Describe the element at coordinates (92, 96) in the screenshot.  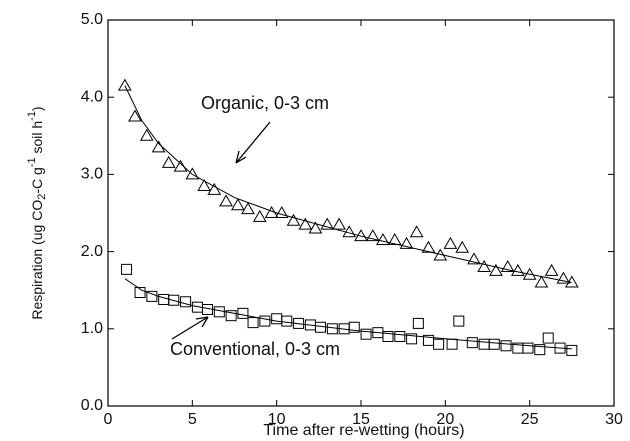
I see `y-tick-label: 4.0` at that location.